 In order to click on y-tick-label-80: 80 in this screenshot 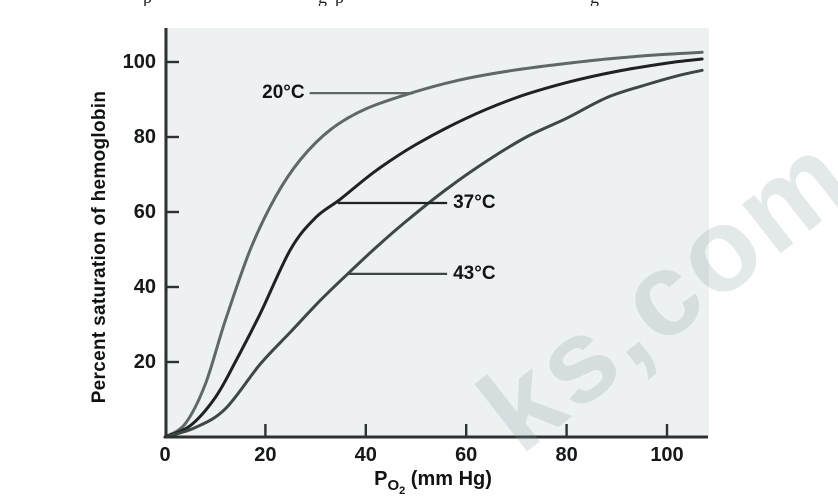, I will do `click(144, 137)`.